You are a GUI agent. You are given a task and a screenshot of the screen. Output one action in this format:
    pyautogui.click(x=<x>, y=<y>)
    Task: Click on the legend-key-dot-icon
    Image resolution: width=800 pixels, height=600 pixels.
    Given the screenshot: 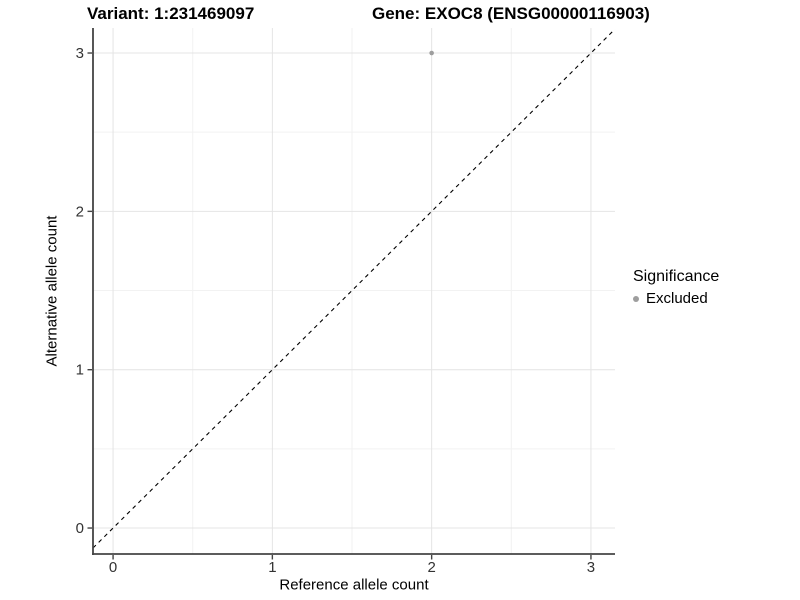 What is the action you would take?
    pyautogui.click(x=636, y=299)
    